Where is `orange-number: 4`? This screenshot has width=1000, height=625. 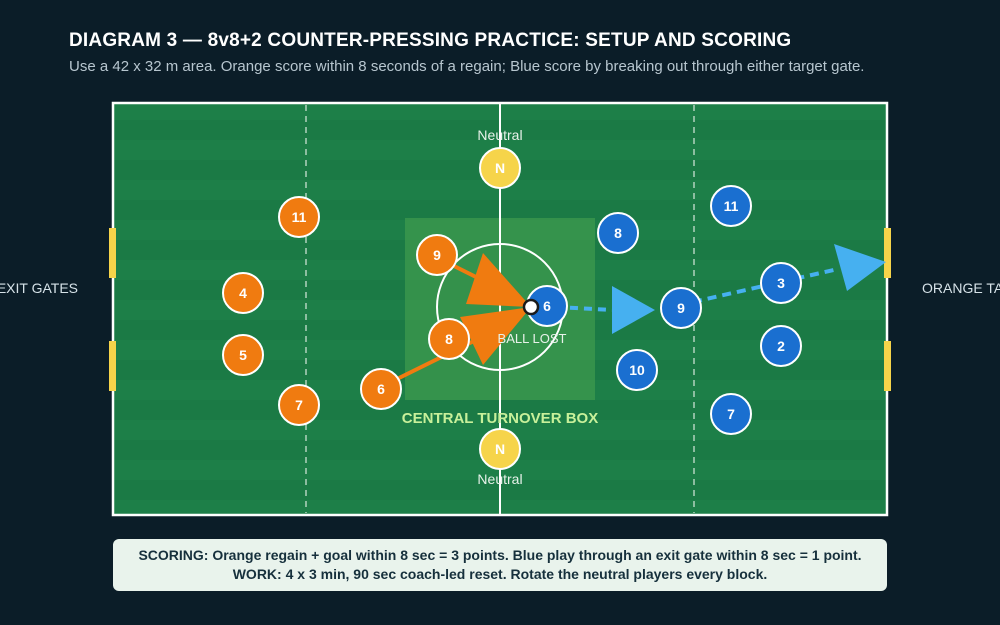 orange-number: 4 is located at coordinates (243, 293).